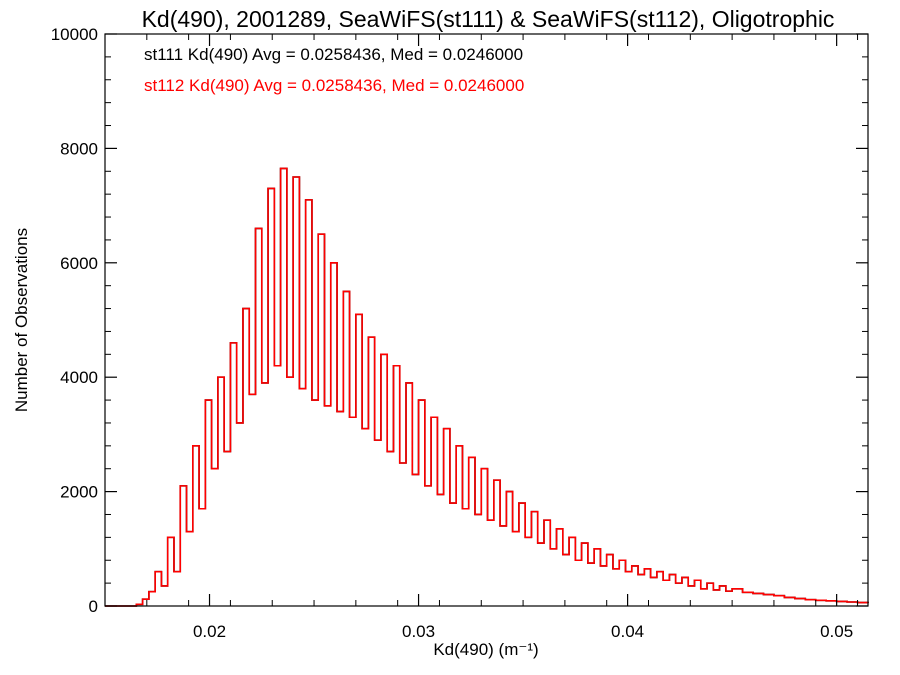  What do you see at coordinates (79, 148) in the screenshot?
I see `y-tick-label: 8000` at bounding box center [79, 148].